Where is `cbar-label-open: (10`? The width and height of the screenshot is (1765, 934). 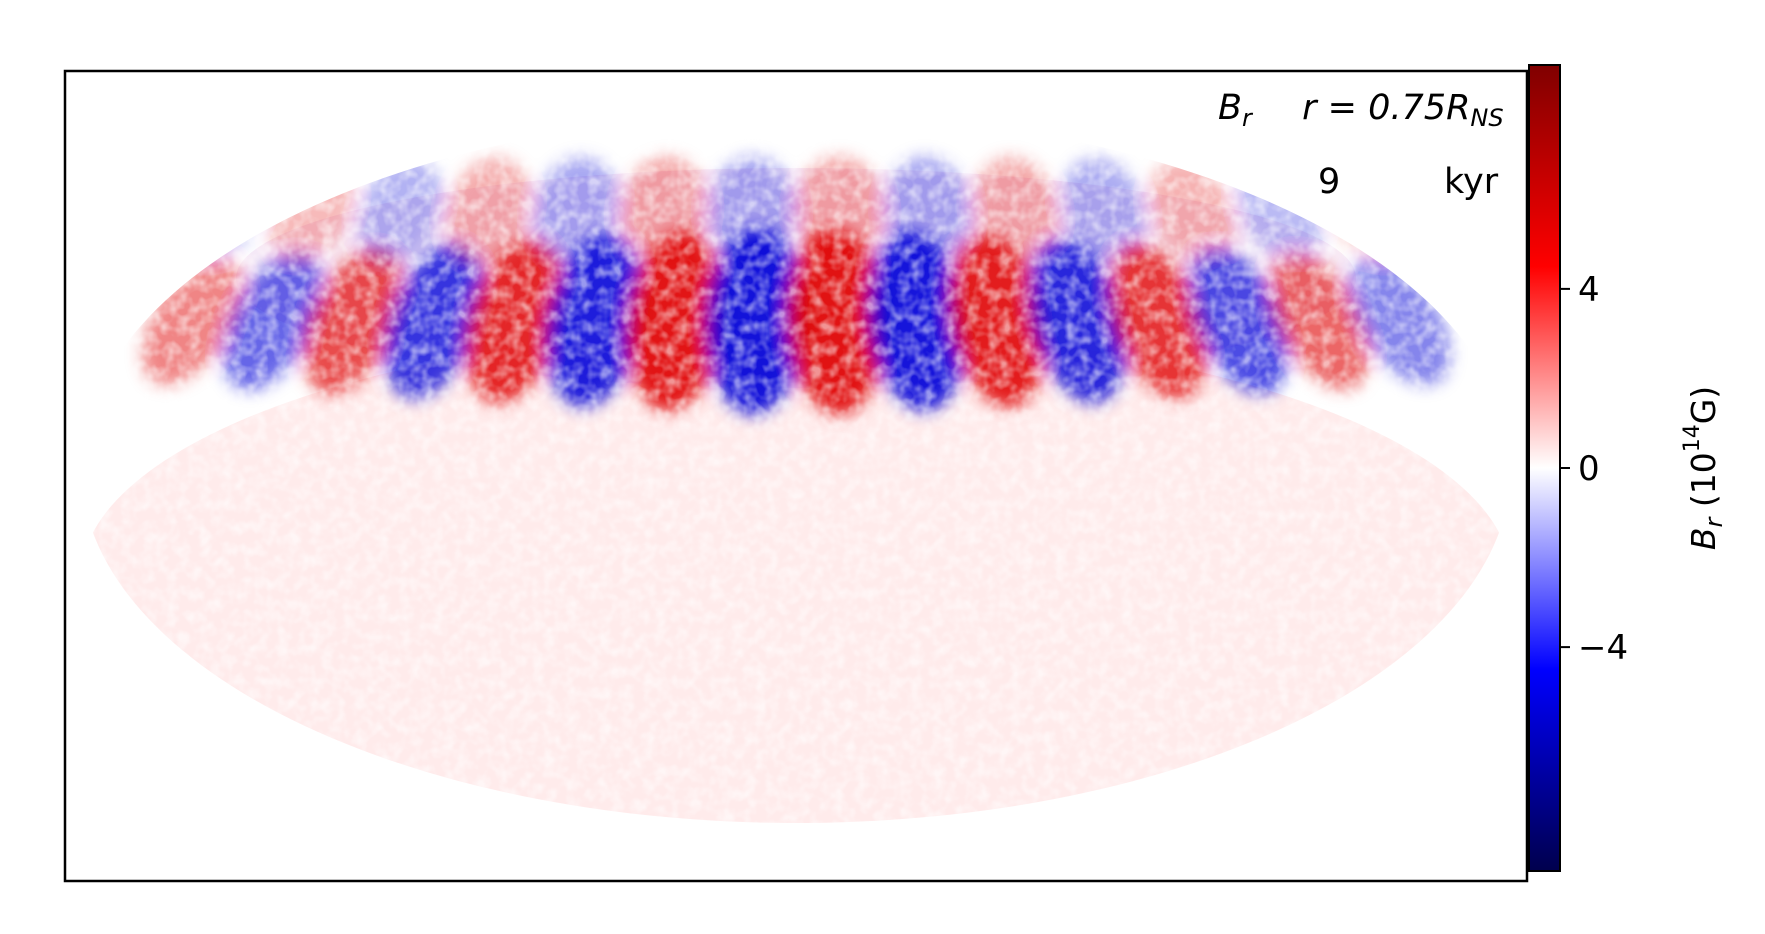 cbar-label-open: (10 is located at coordinates (1703, 480).